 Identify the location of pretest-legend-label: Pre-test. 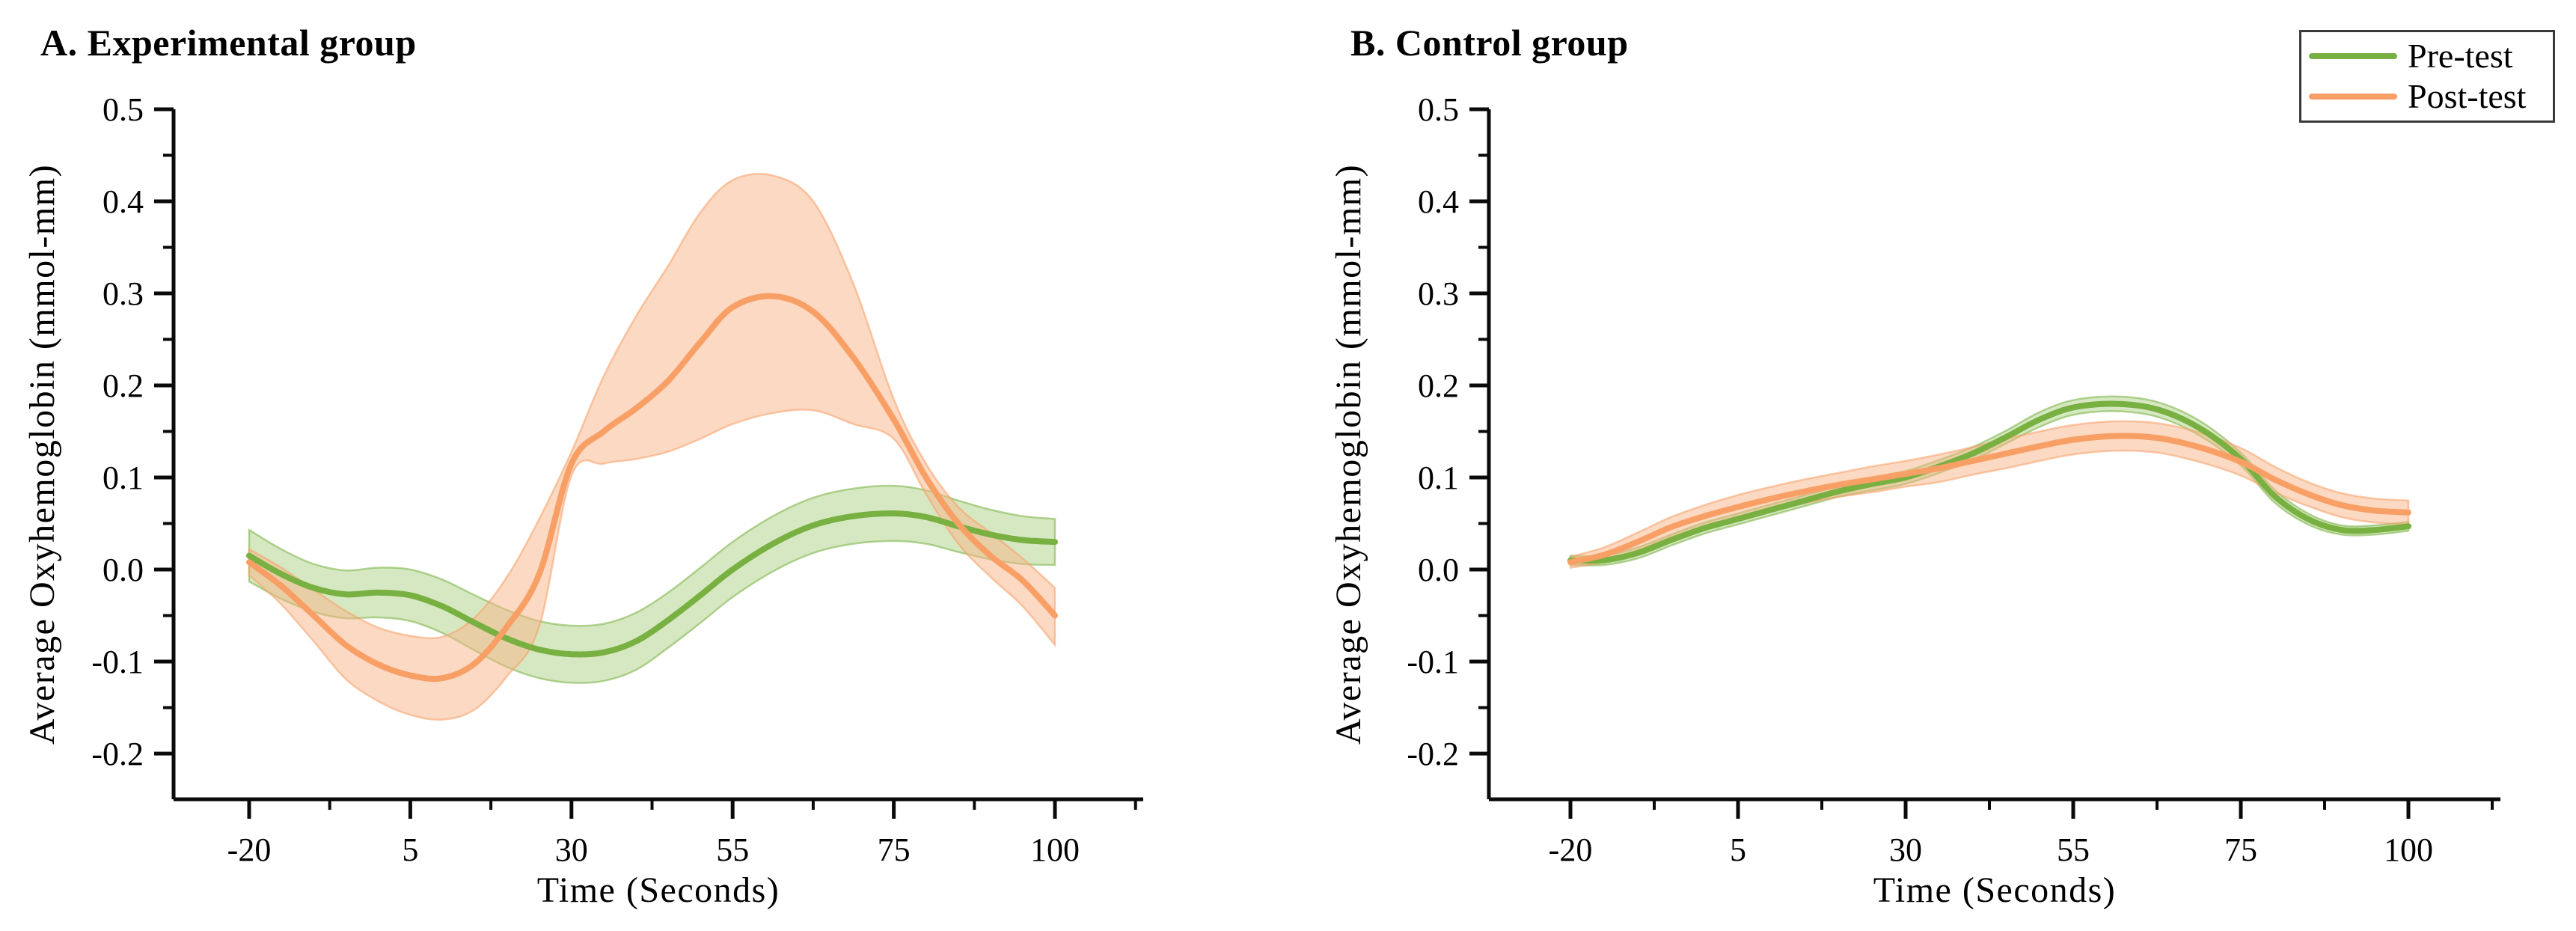
(2460, 56).